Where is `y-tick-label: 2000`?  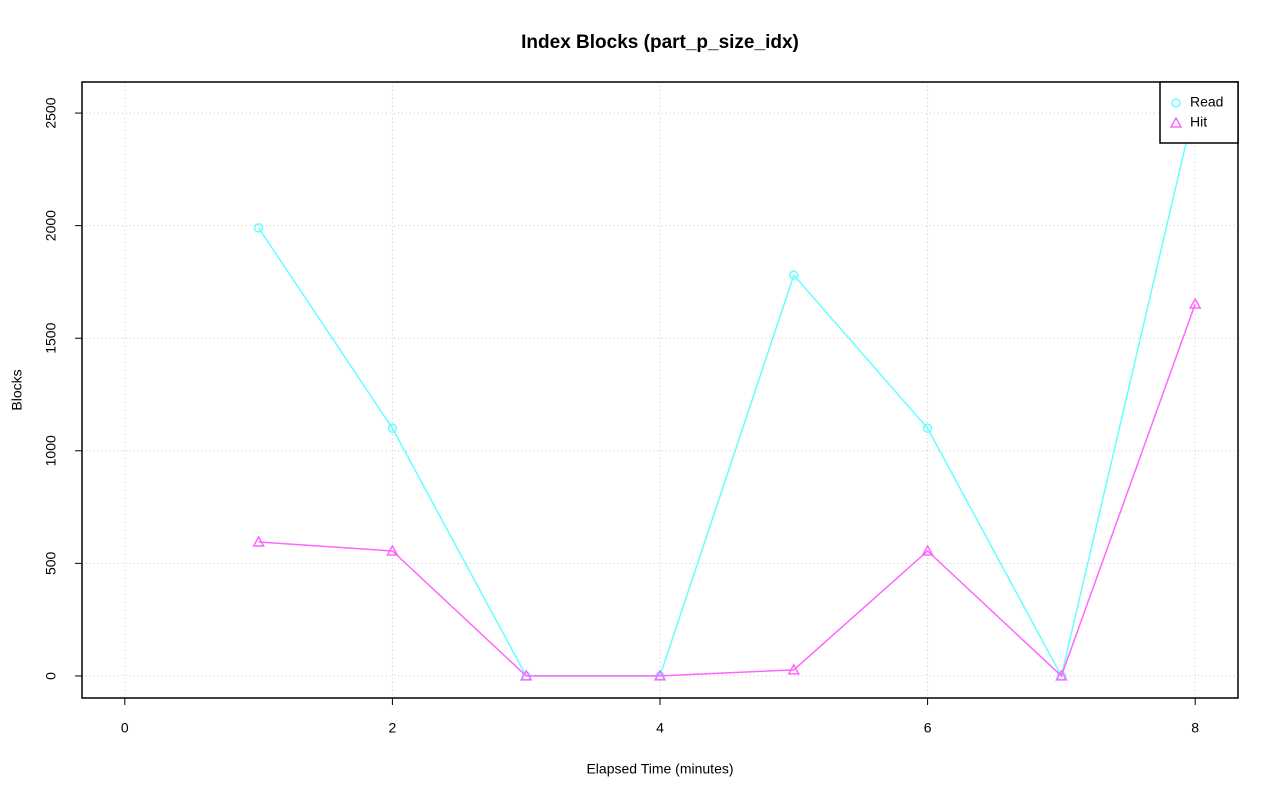
y-tick-label: 2000 is located at coordinates (51, 225).